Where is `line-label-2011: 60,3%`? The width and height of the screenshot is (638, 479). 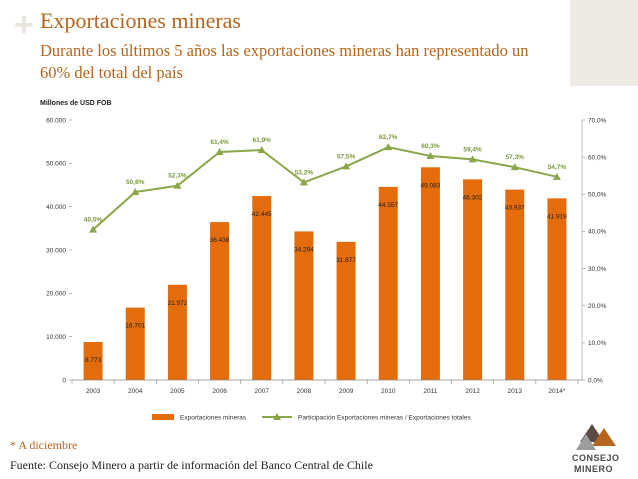
line-label-2011: 60,3% is located at coordinates (430, 146).